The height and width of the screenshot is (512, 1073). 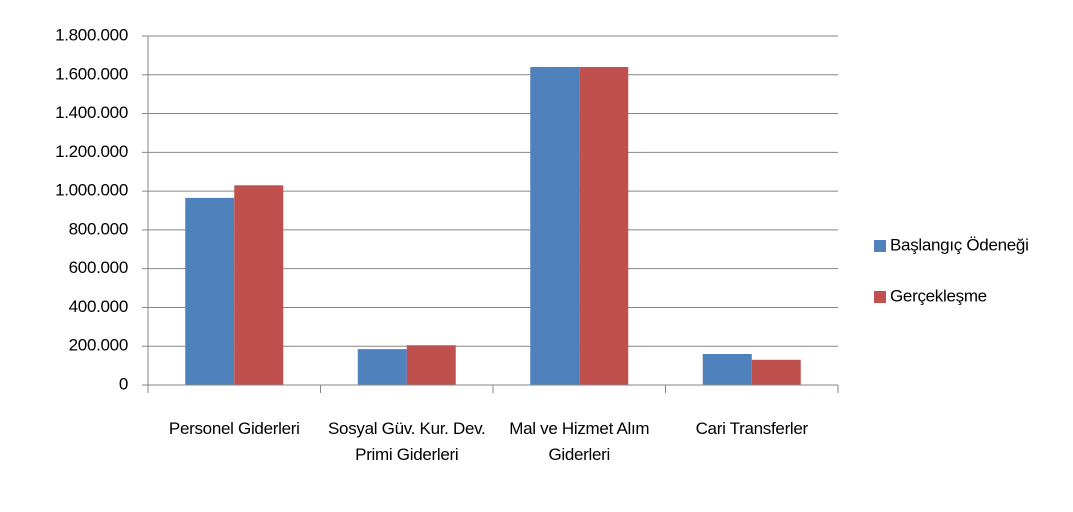 I want to click on y-tick-label: 400.000, so click(x=98, y=306).